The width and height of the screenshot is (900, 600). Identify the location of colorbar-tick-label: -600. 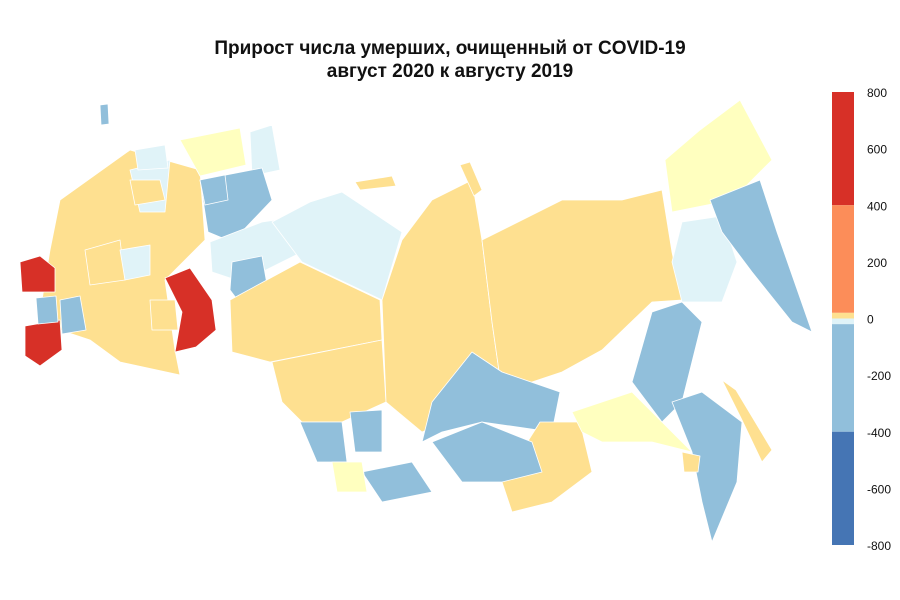
(879, 489).